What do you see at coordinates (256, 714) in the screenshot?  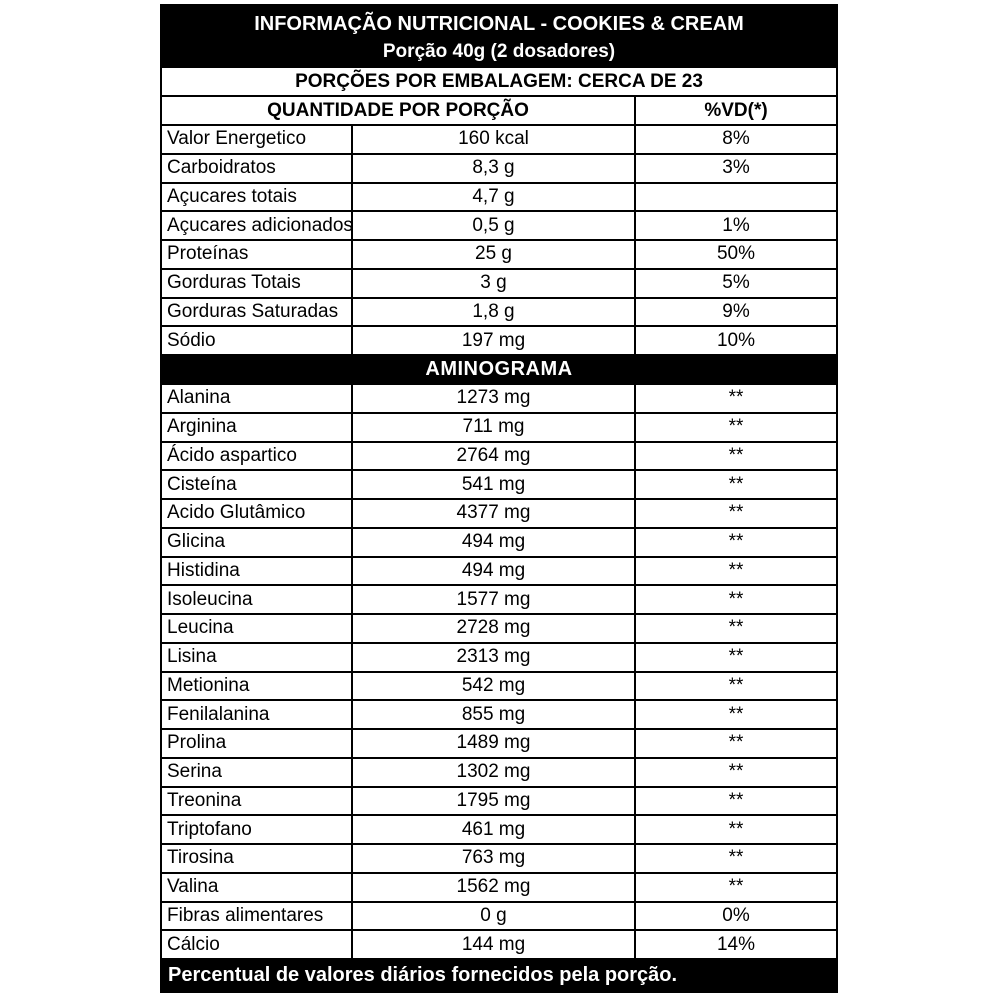 I see `nutrient-name-cell: Fenilalanina` at bounding box center [256, 714].